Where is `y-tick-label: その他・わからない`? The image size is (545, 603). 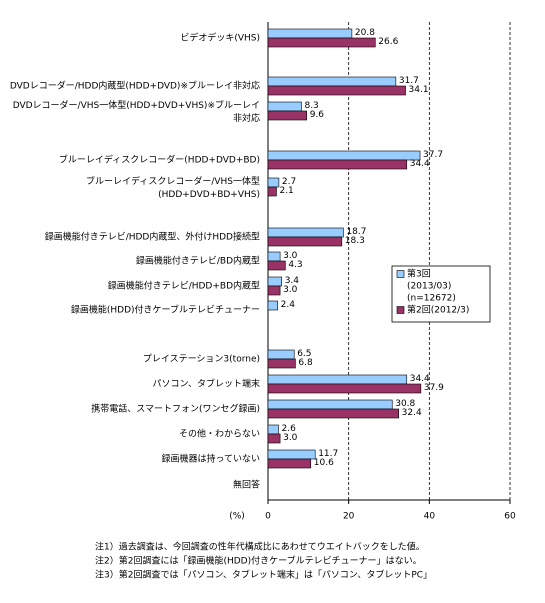 y-tick-label: その他・わからない is located at coordinates (219, 434).